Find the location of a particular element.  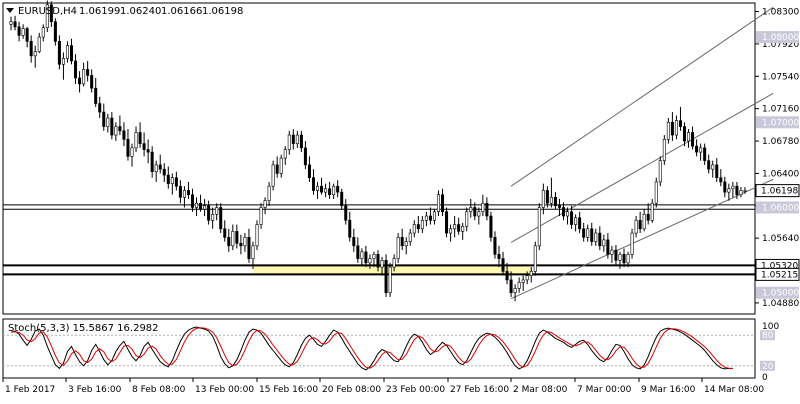

x-tick-label: 9 Mar 16:00 is located at coordinates (668, 390).